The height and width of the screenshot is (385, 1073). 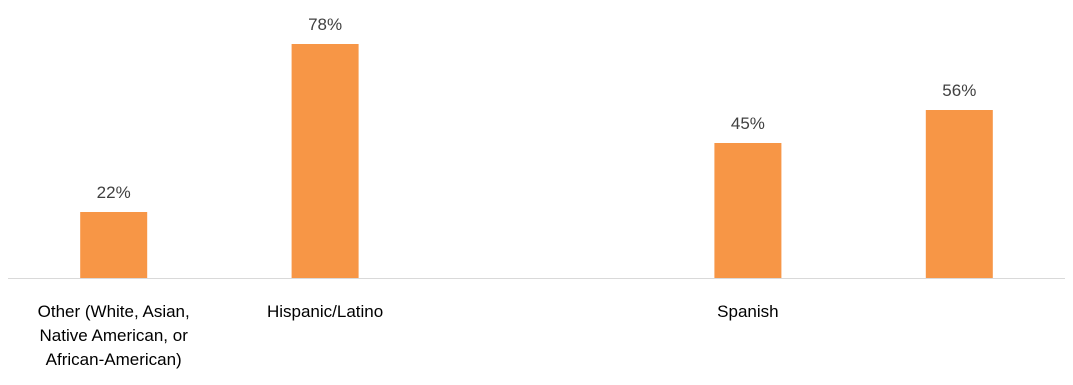 I want to click on category-label: Spanish, so click(x=747, y=311).